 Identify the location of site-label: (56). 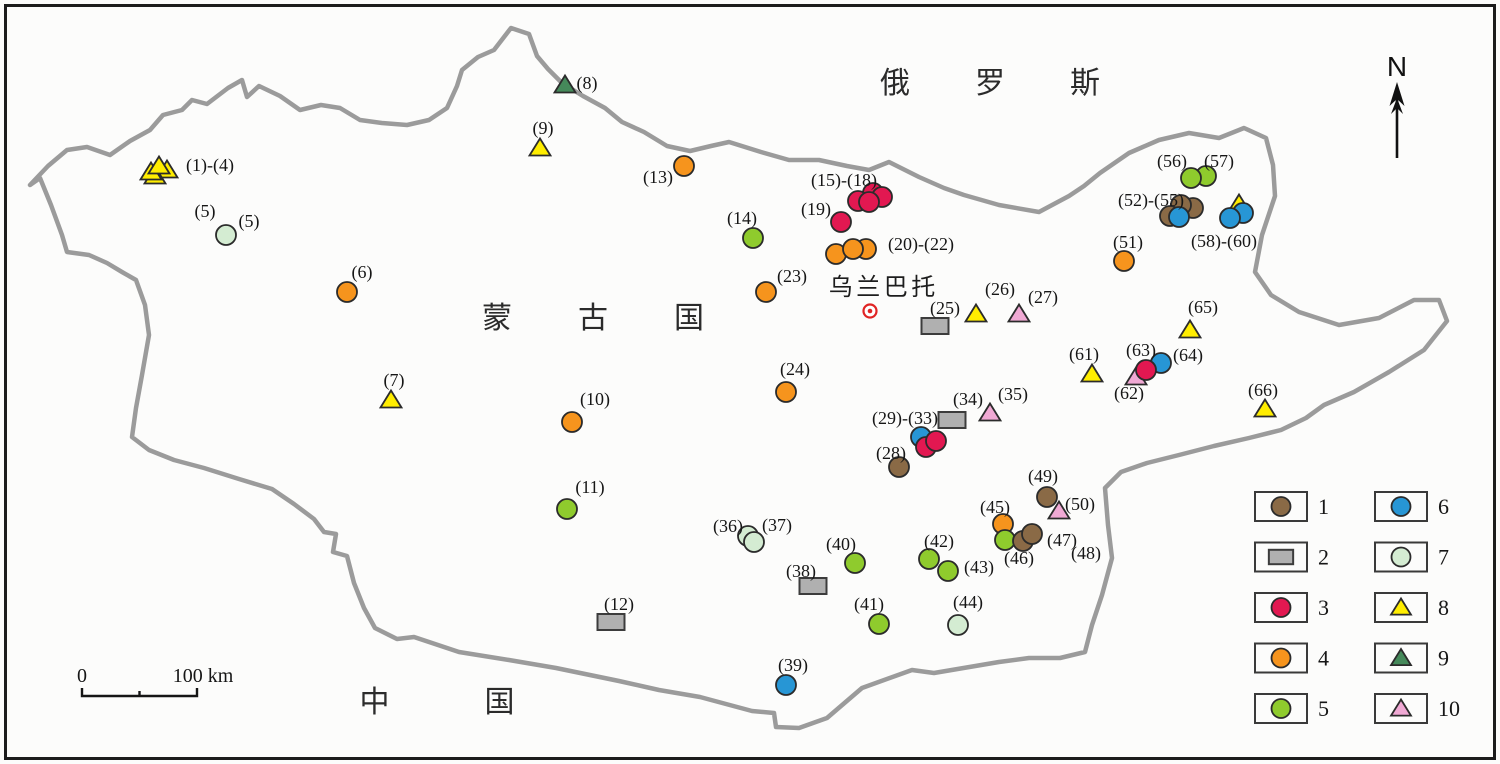
(1172, 161).